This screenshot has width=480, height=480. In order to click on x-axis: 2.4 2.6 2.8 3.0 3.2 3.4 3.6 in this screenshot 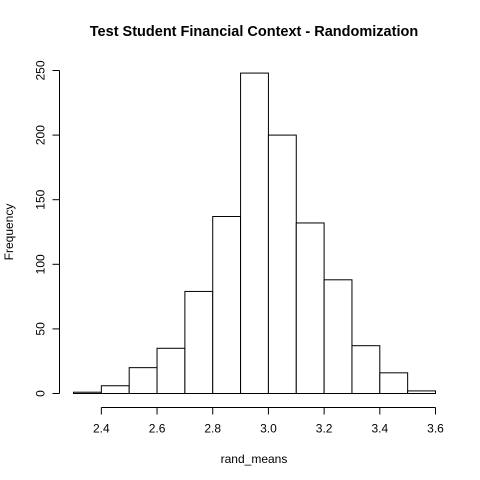, I will do `click(268, 421)`.